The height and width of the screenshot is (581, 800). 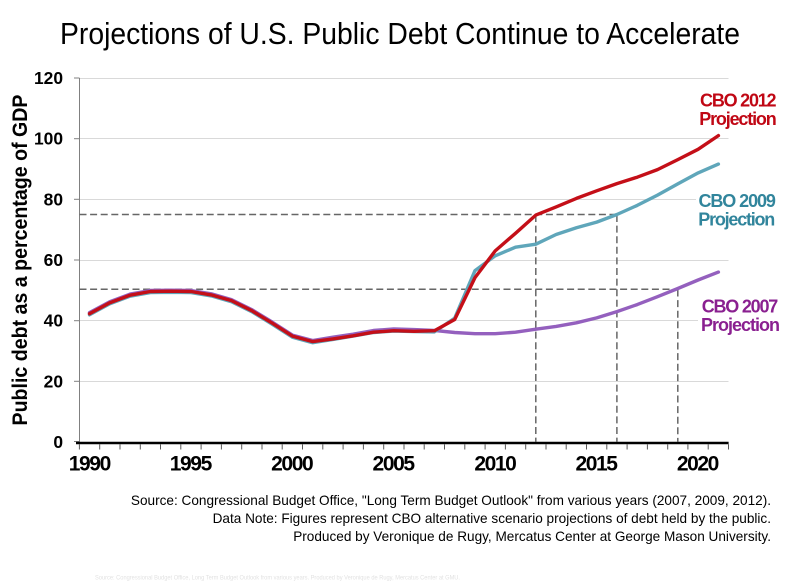 I want to click on svg-text: 0, so click(x=58, y=442).